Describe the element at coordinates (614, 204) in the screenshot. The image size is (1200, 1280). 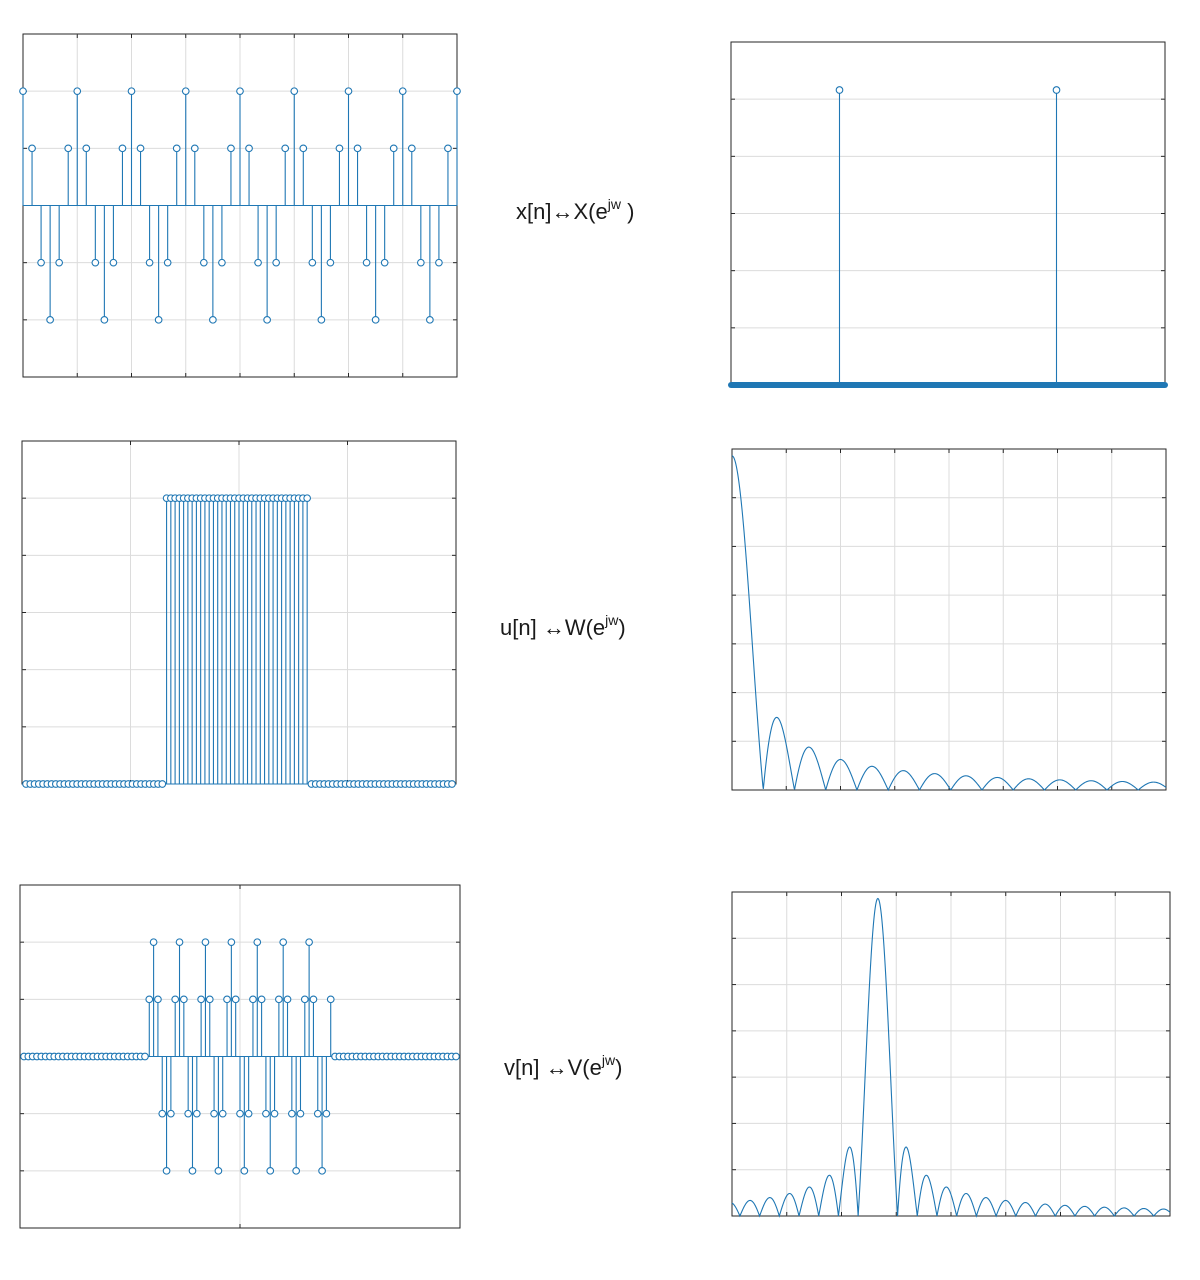
I see `superscript-x: jw` at that location.